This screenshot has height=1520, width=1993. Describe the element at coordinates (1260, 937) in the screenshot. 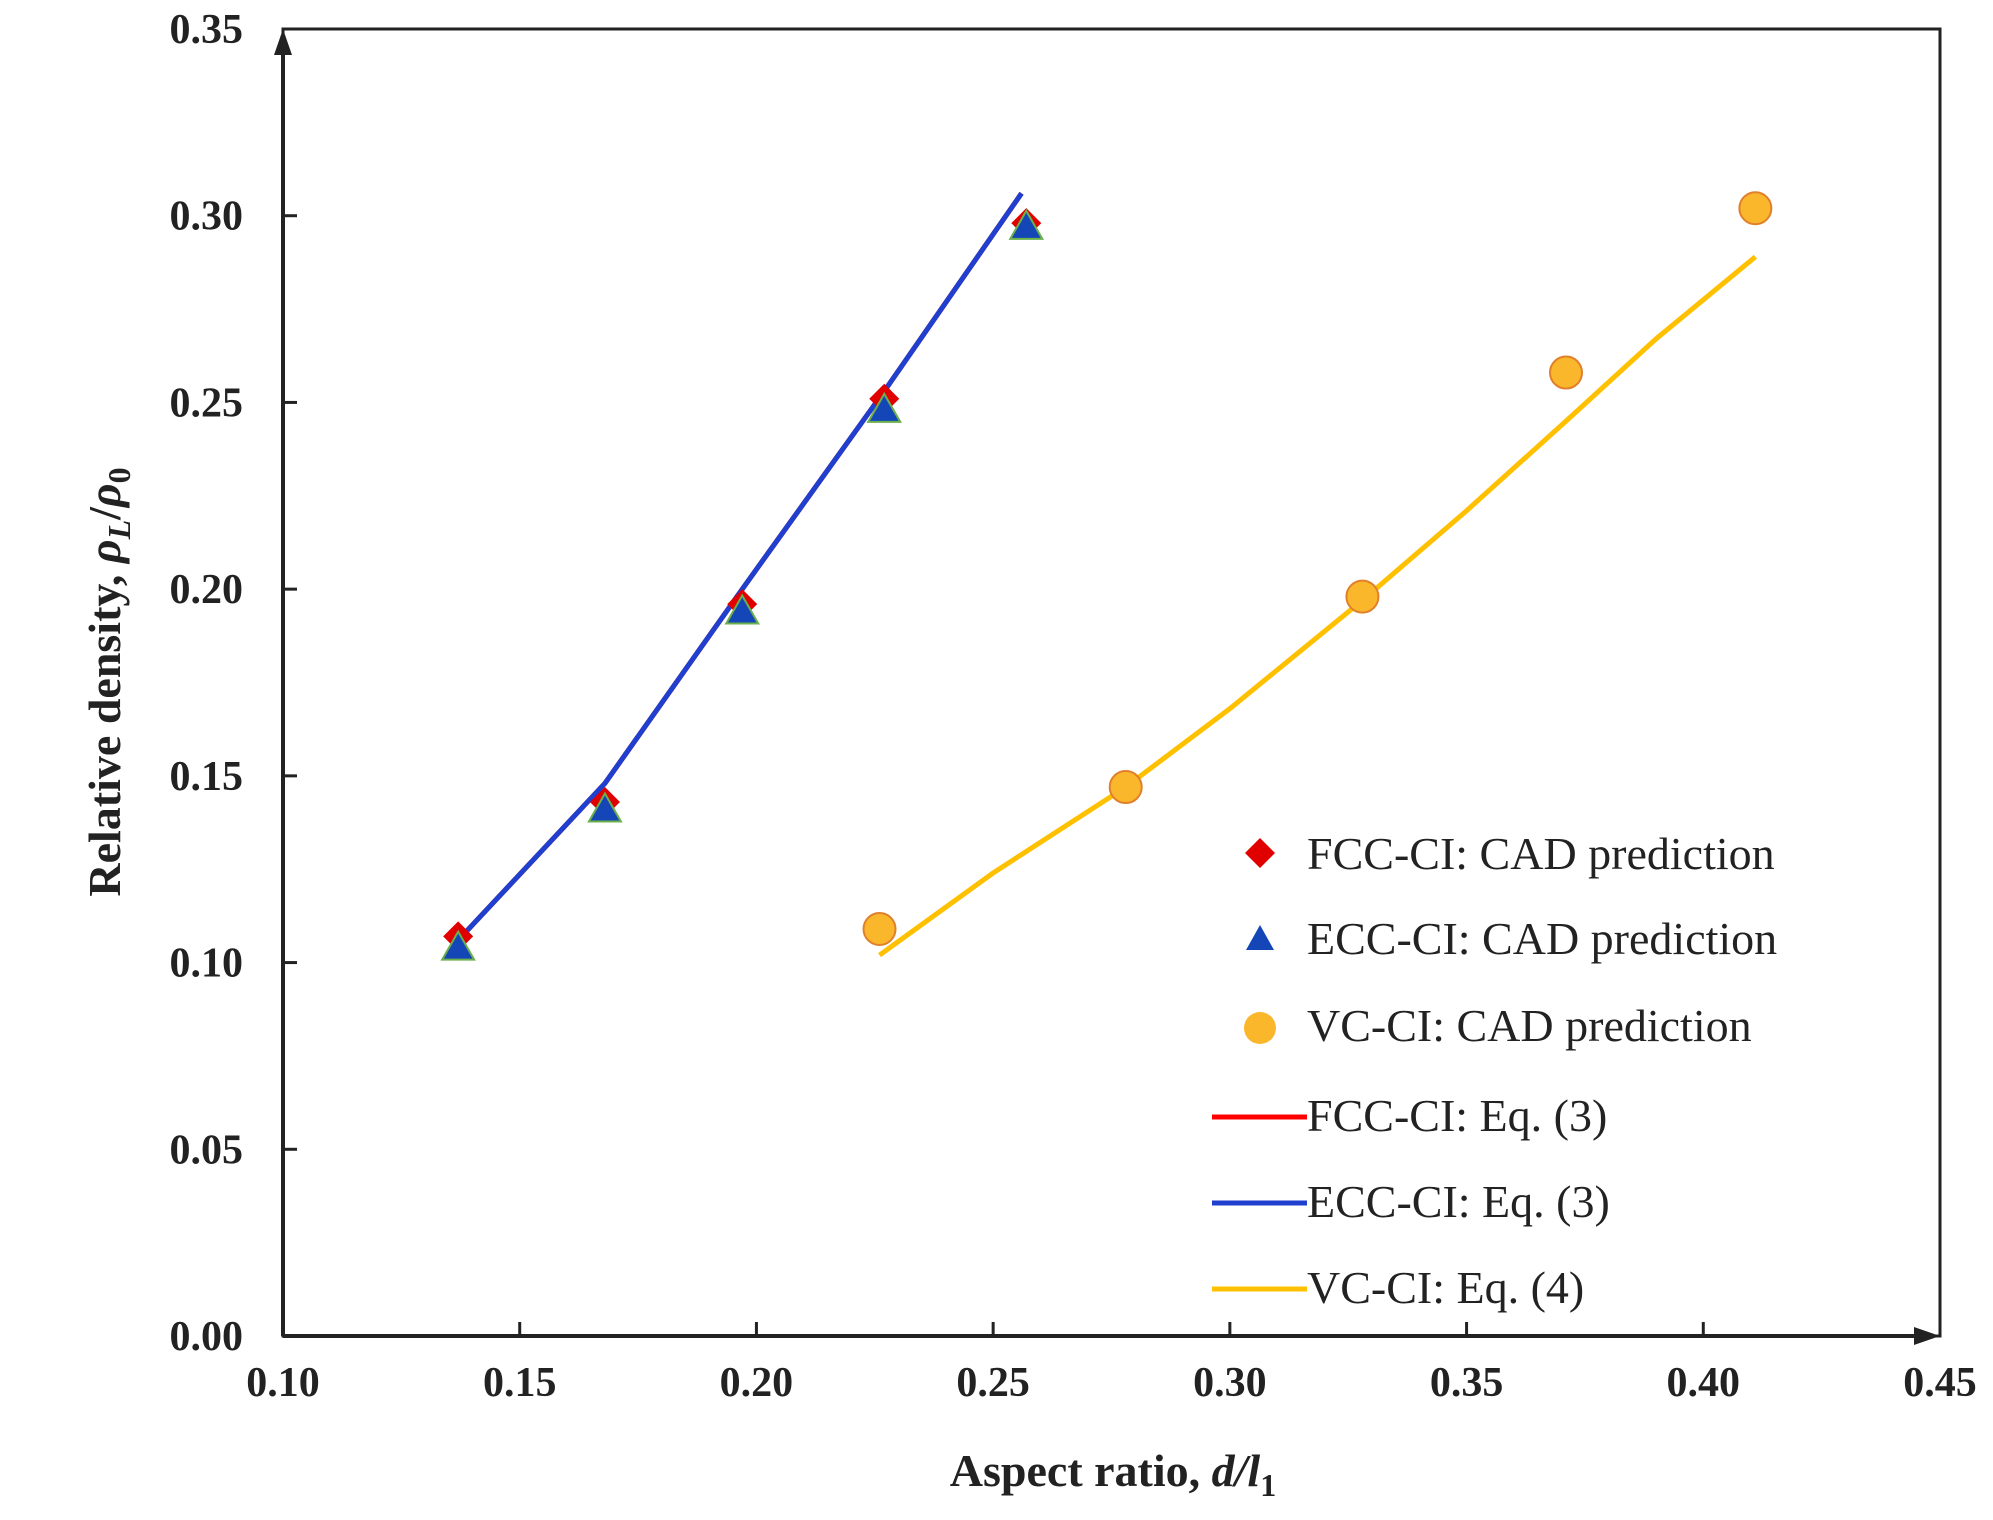

I see `legend-marker-triangle` at that location.